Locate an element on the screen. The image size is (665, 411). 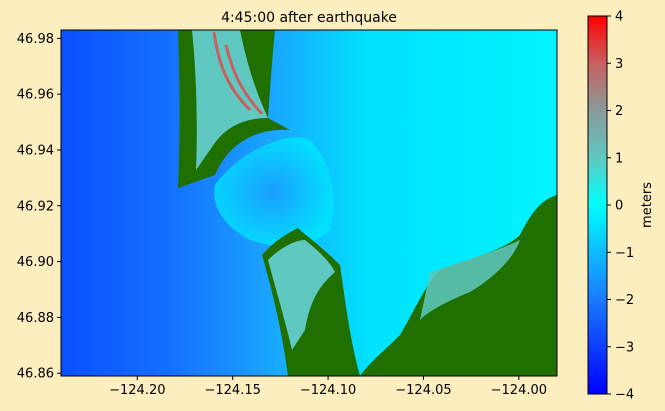
colorbar is located at coordinates (597, 205).